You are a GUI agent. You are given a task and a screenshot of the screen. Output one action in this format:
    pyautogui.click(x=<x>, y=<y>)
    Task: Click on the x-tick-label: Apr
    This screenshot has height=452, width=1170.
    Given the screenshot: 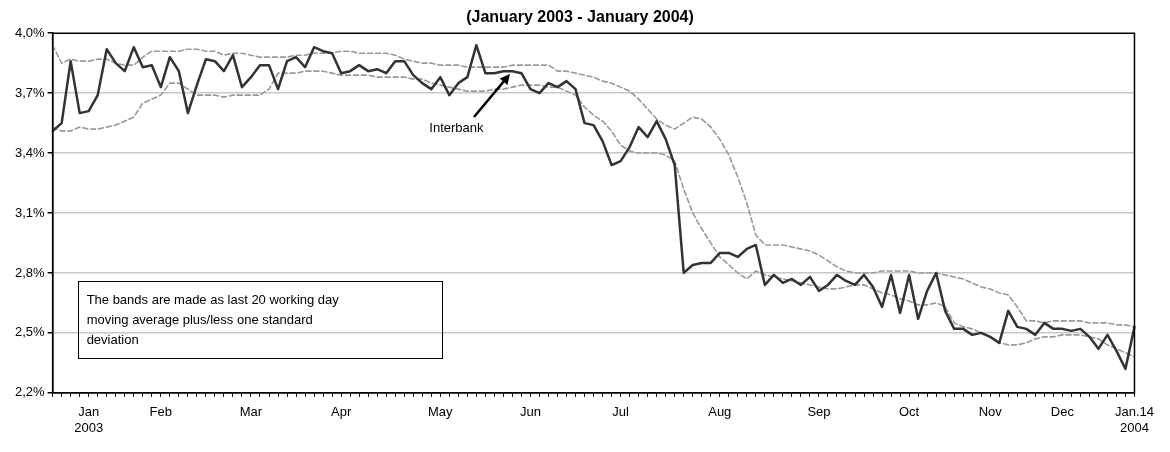 What is the action you would take?
    pyautogui.click(x=341, y=412)
    